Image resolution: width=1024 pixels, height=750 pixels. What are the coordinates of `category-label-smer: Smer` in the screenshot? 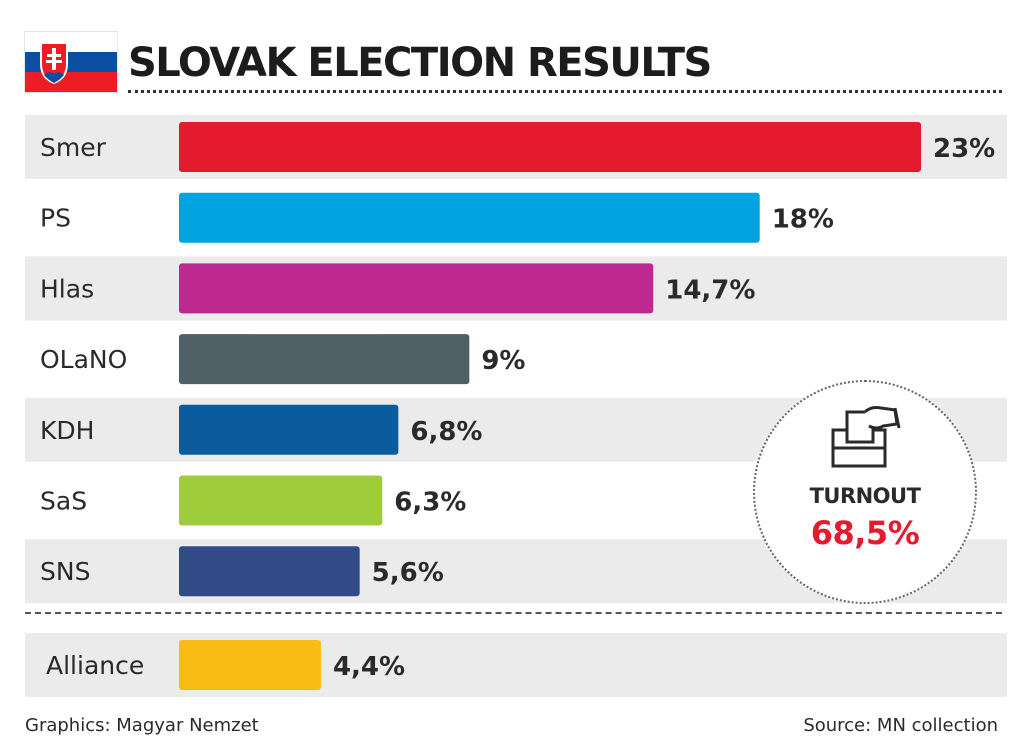 It's located at (73, 147).